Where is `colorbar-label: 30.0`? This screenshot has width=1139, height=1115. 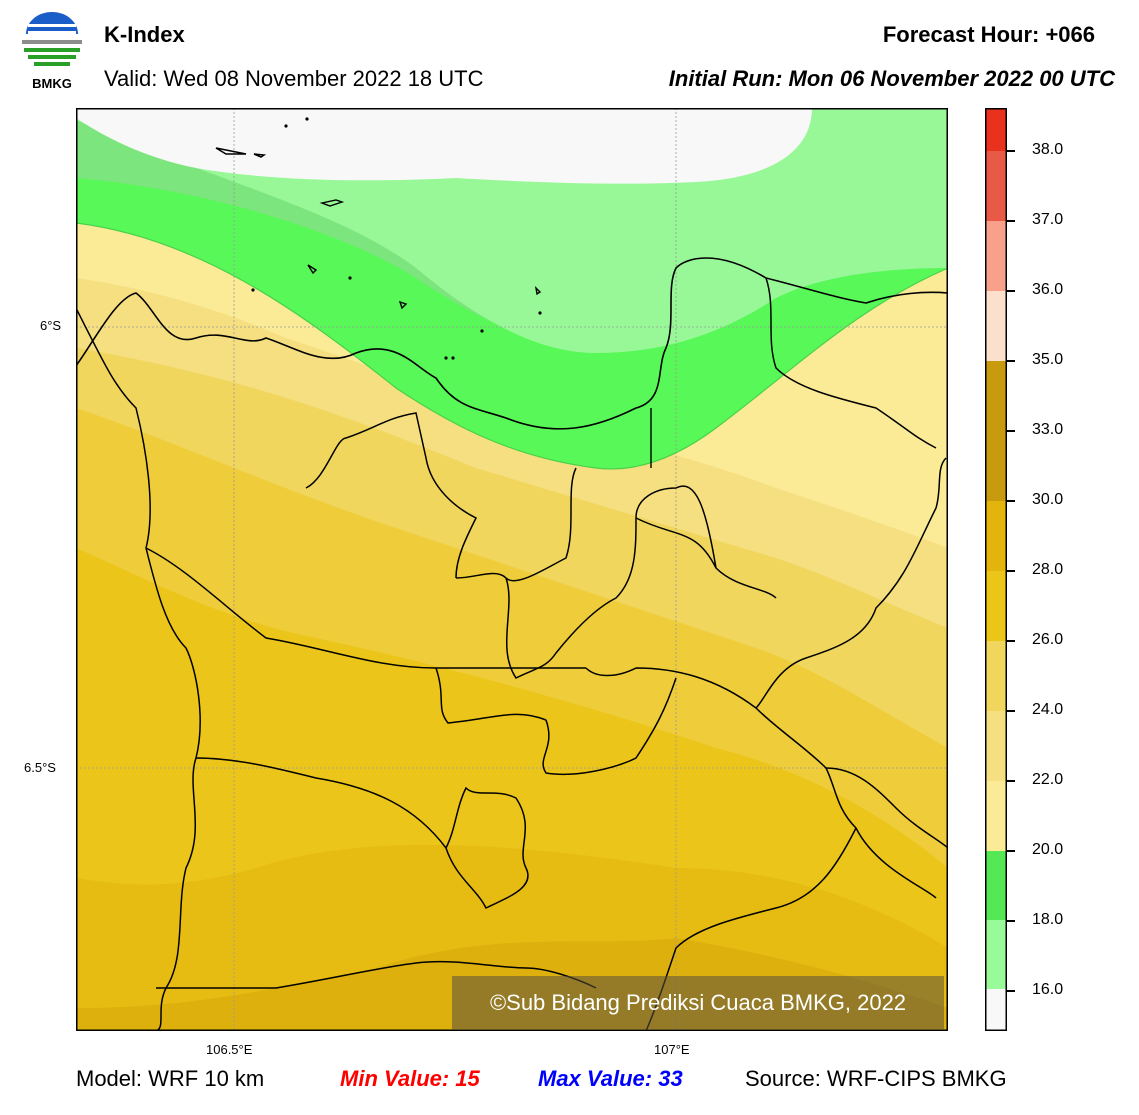
colorbar-label: 30.0 is located at coordinates (1048, 499).